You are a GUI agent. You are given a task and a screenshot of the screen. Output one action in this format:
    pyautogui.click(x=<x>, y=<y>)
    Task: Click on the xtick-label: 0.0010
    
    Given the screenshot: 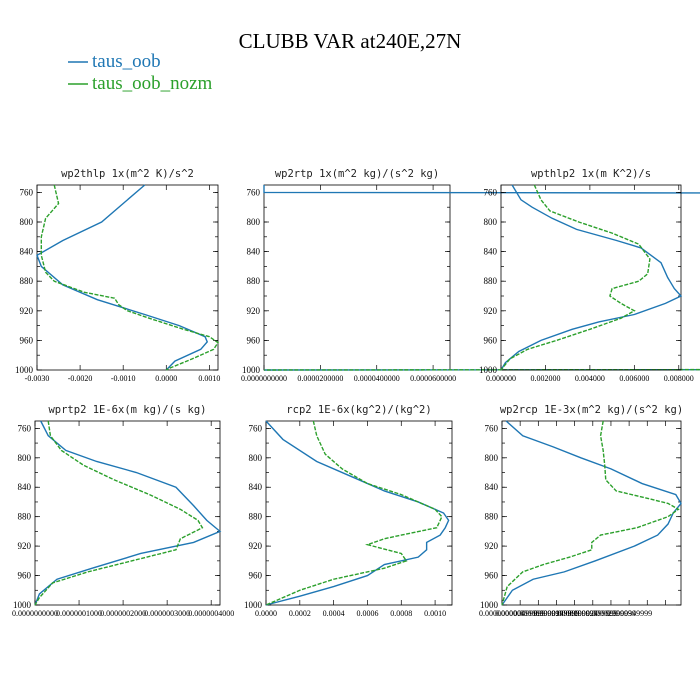 What is the action you would take?
    pyautogui.click(x=209, y=378)
    